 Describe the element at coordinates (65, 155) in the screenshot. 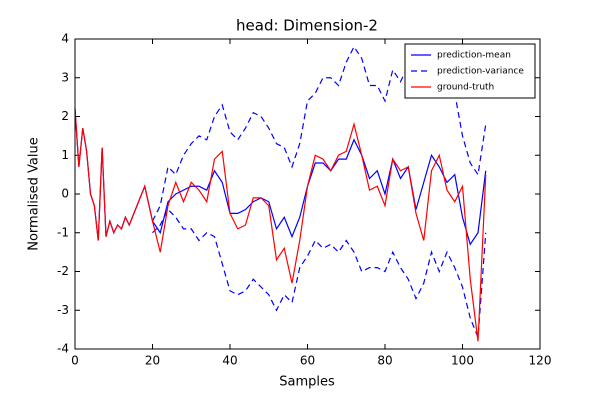

I see `y-tick-label: 1` at that location.